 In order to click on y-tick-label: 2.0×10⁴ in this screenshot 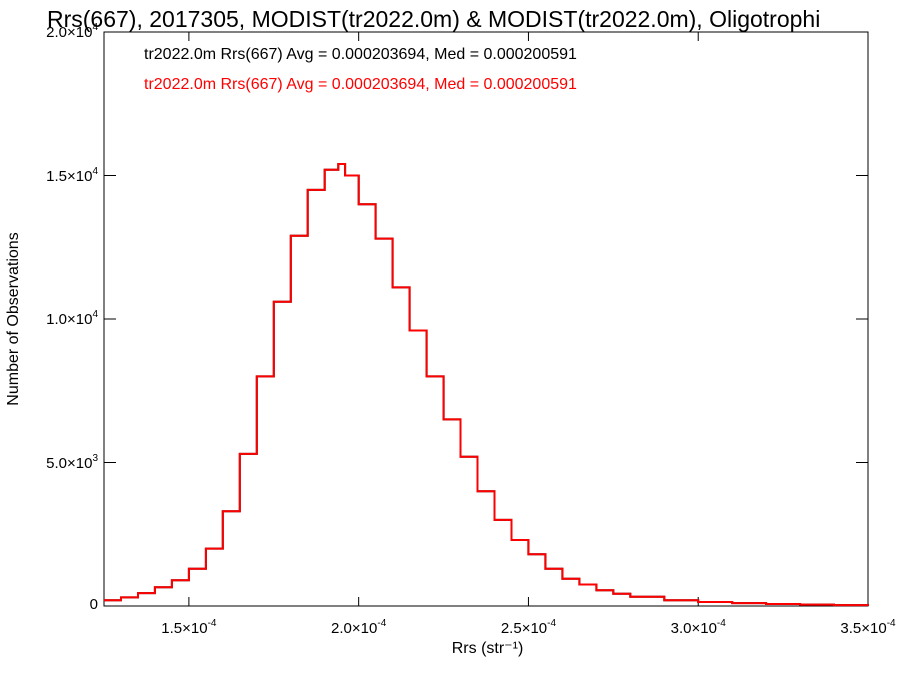, I will do `click(72, 31)`.